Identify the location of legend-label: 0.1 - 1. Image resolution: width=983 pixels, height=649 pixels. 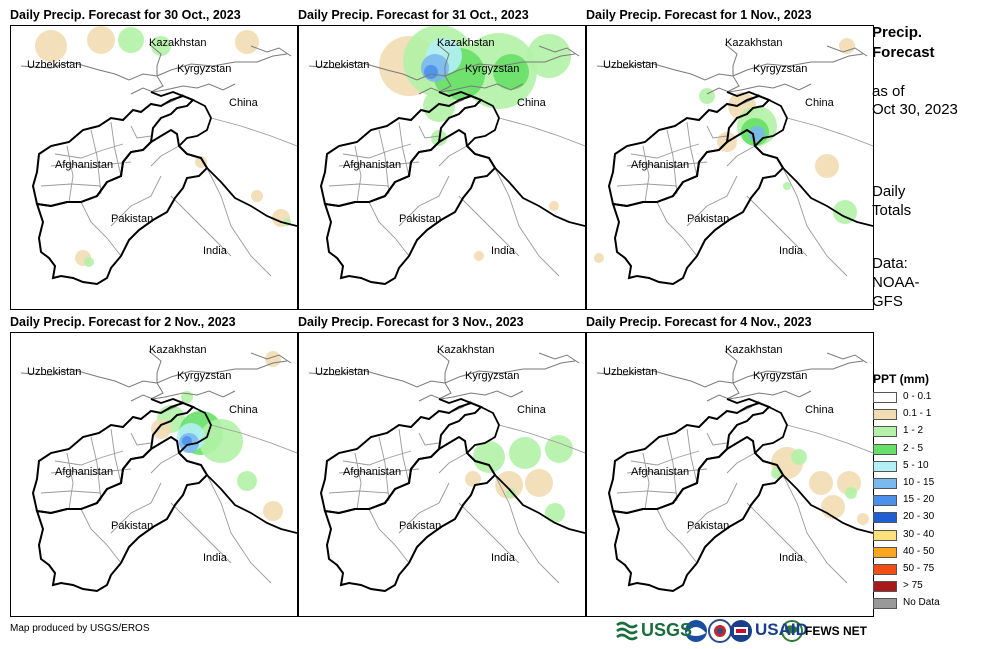
(917, 414).